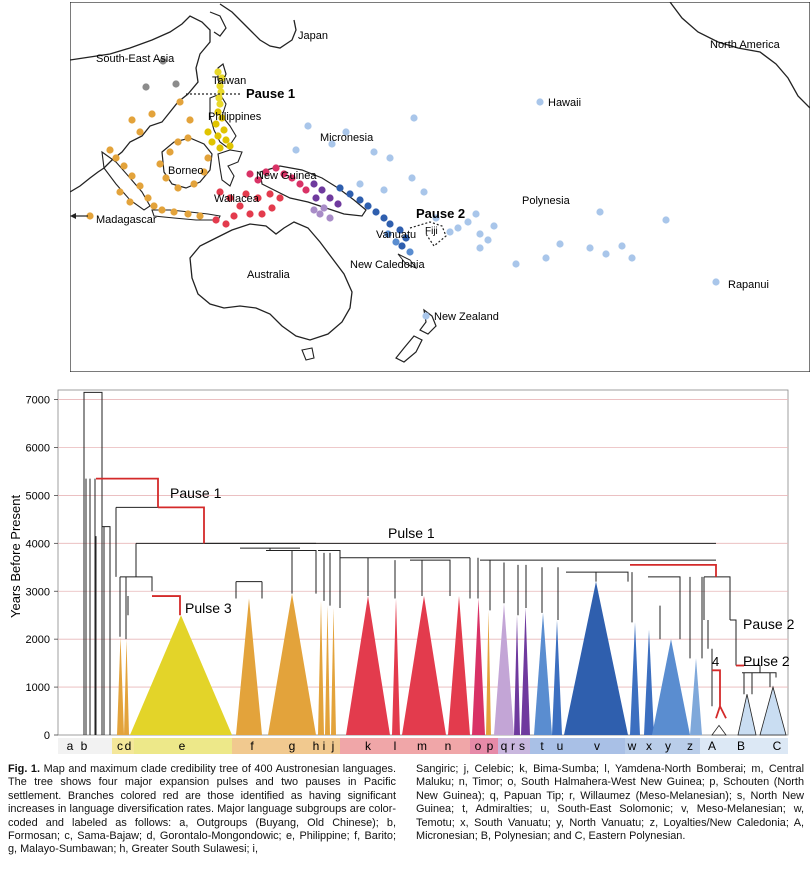  Describe the element at coordinates (120, 746) in the screenshot. I see `subgroup-letter-c: c` at that location.